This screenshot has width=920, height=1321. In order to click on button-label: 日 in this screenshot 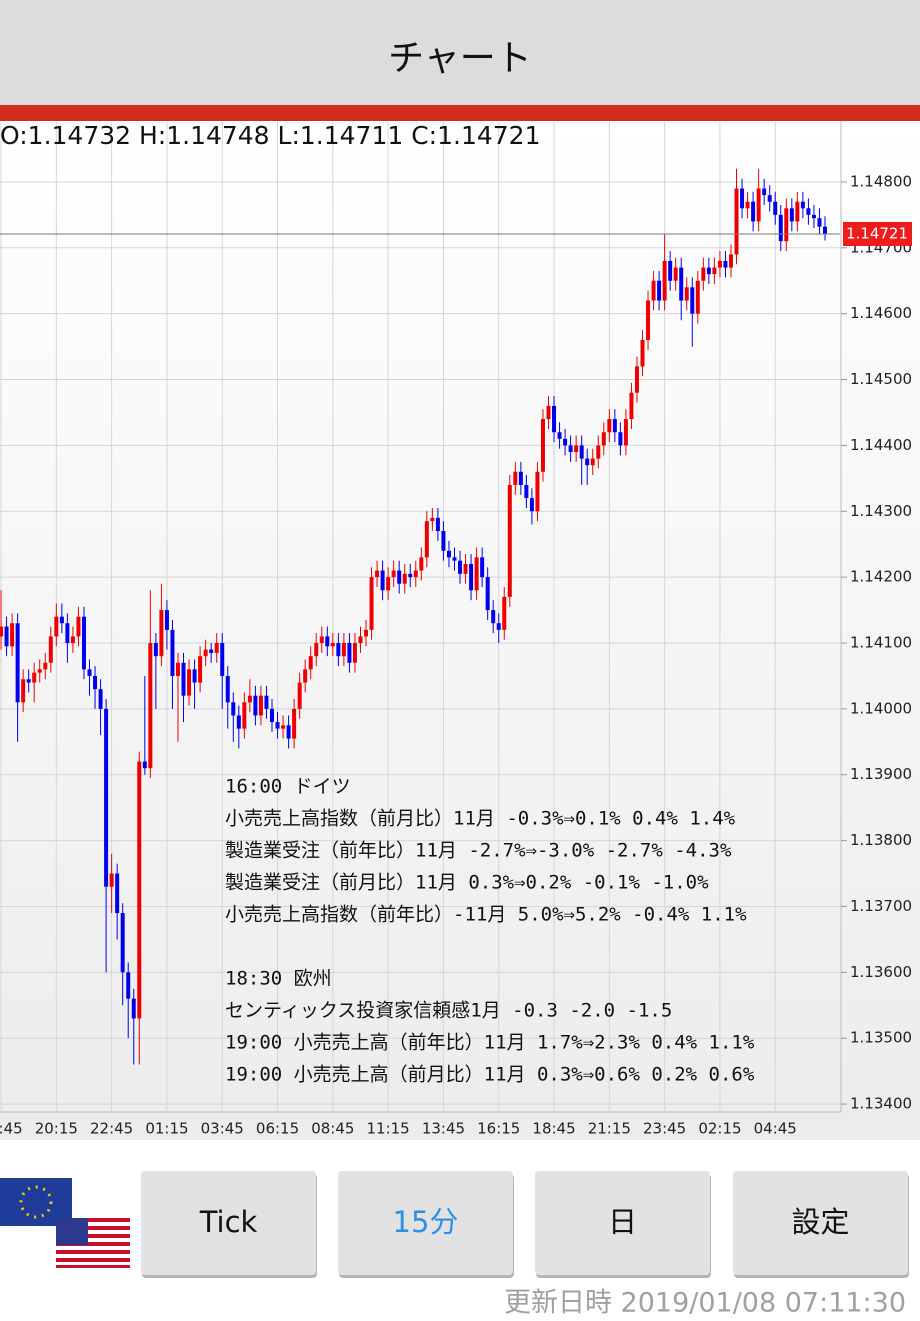, I will do `click(622, 1222)`.